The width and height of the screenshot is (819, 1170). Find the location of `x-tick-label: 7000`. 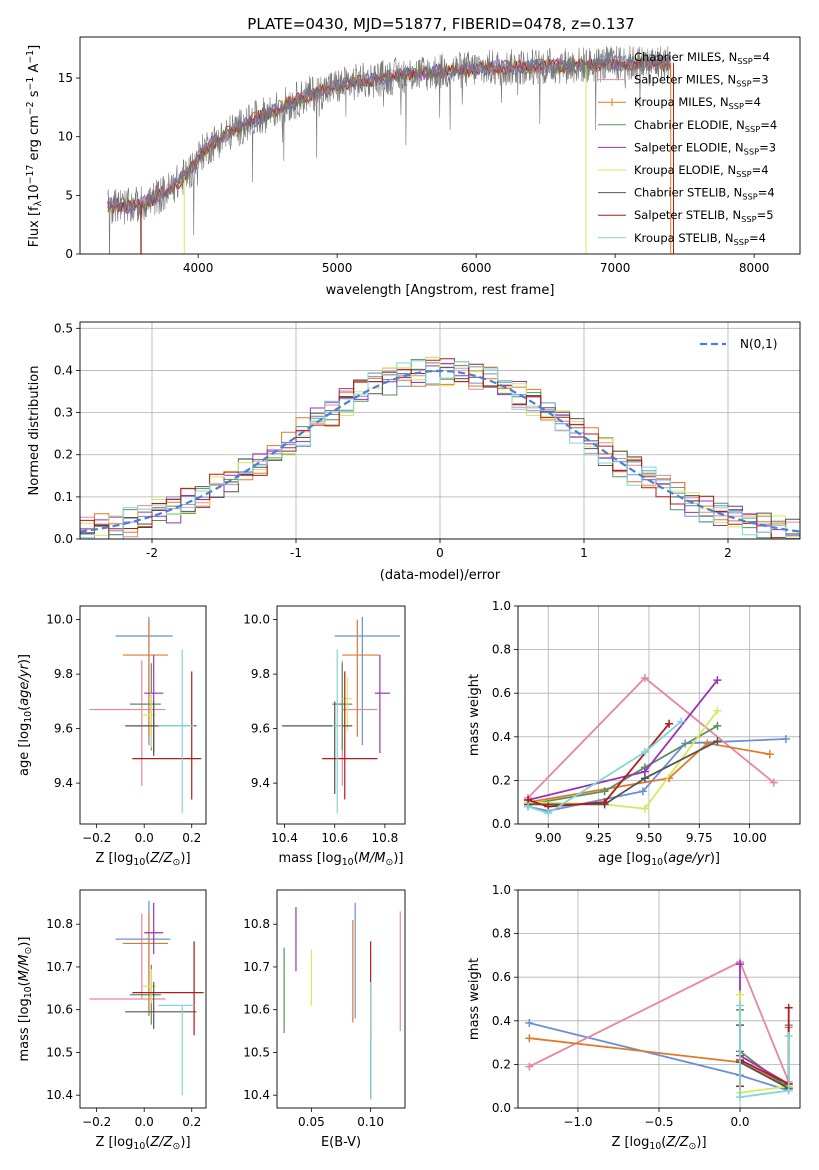

x-tick-label: 7000 is located at coordinates (615, 268).